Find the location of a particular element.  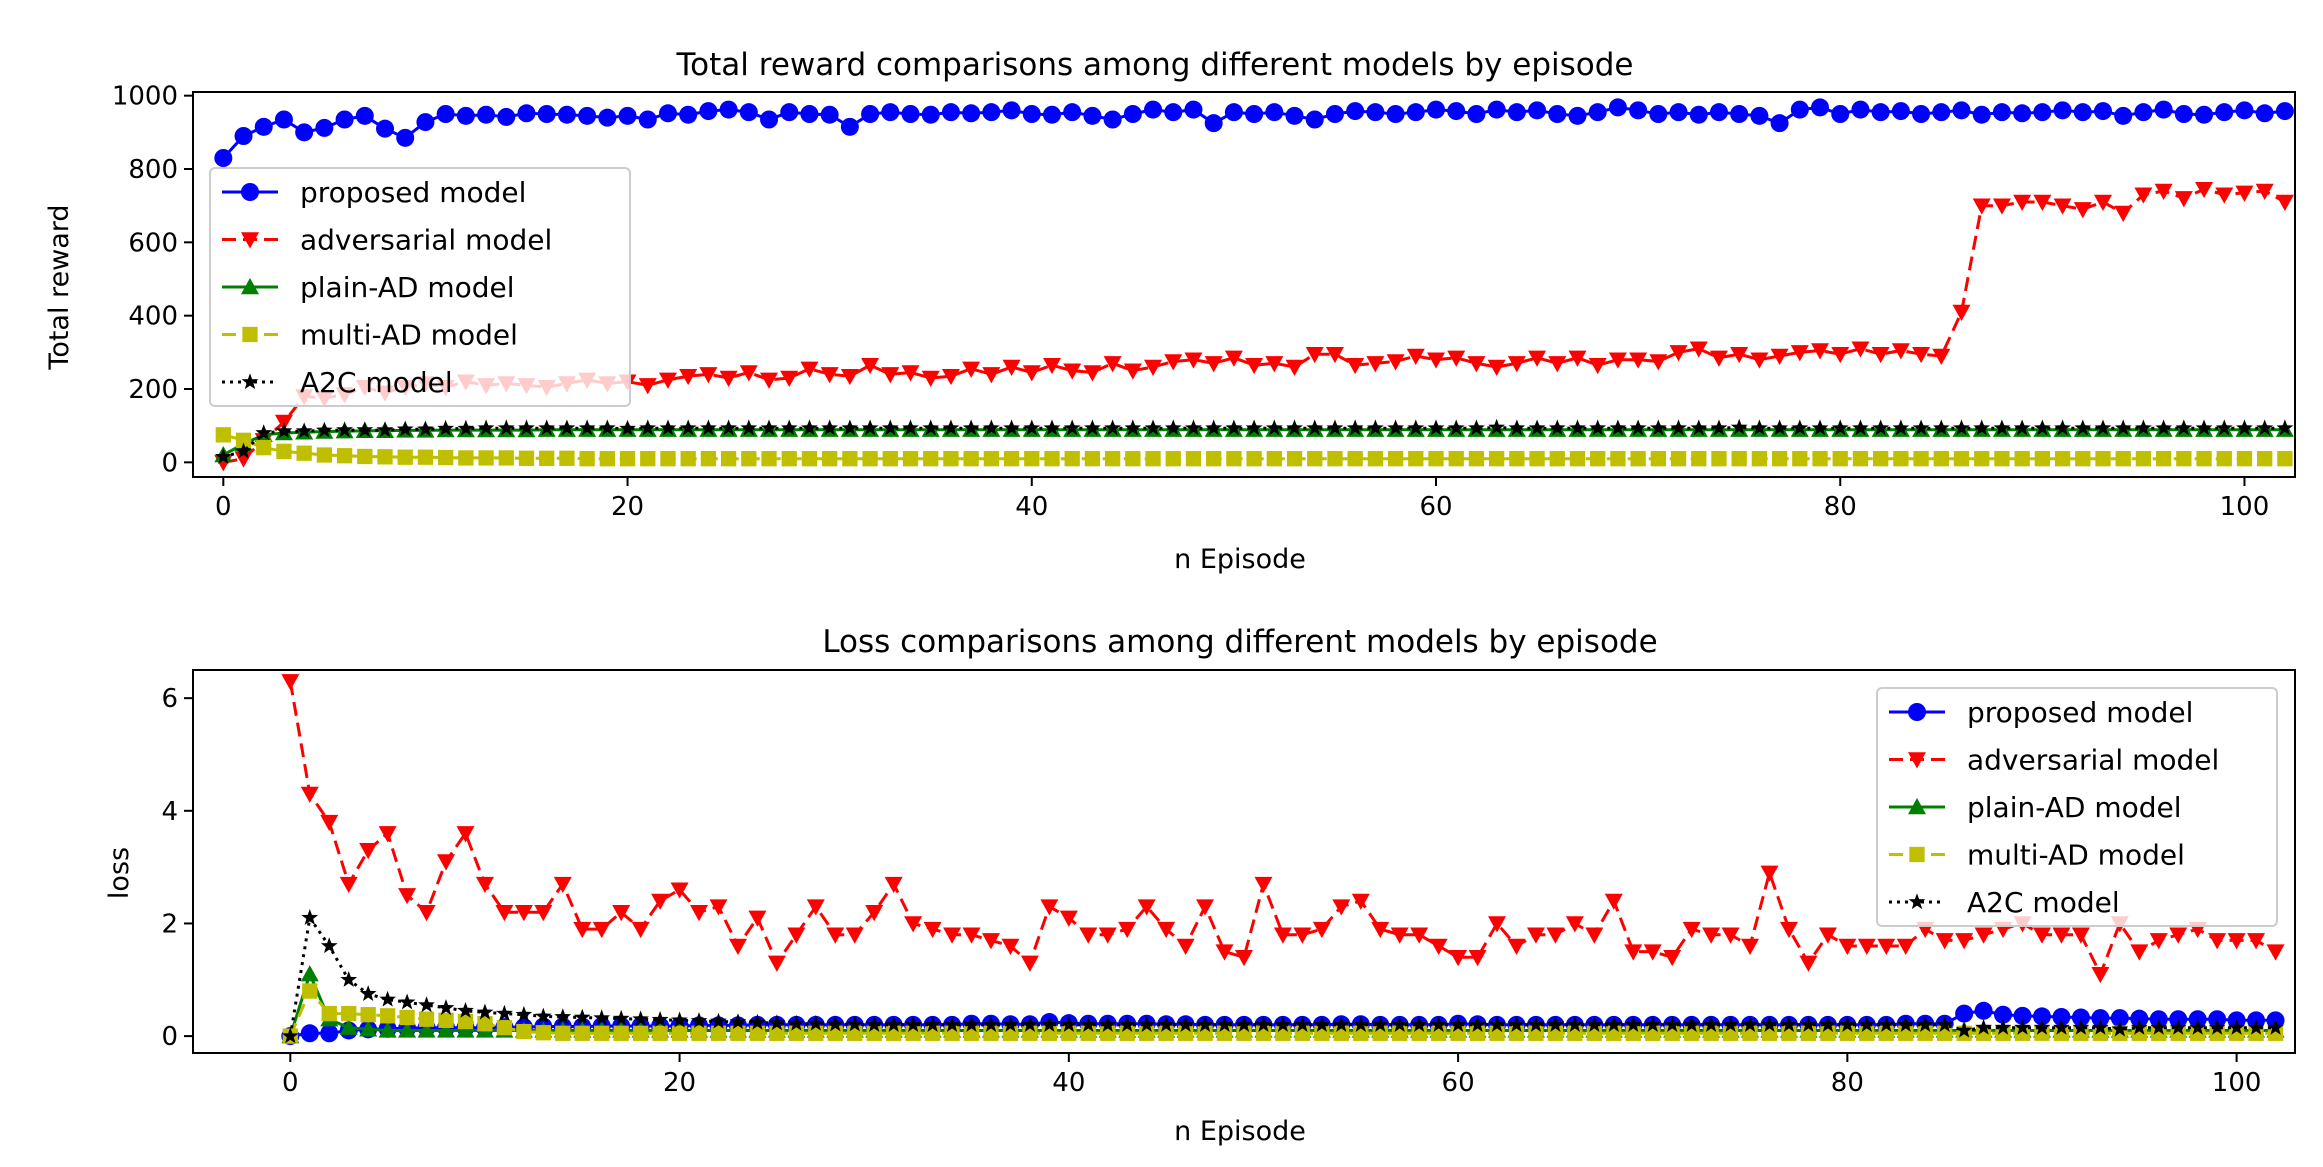

series-a2c-model is located at coordinates (1254, 441).